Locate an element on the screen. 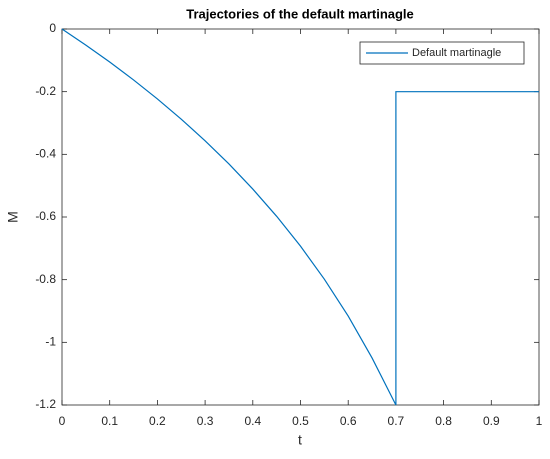 The width and height of the screenshot is (550, 459). y-tick-label: -0.6 is located at coordinates (45, 216).